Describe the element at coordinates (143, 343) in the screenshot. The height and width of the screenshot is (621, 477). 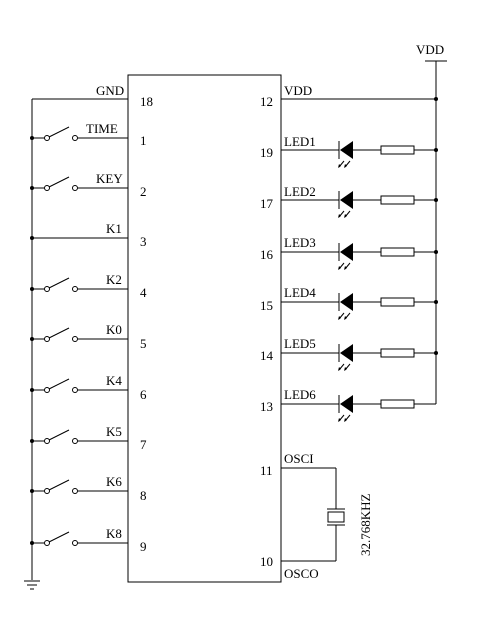
I see `pin-number-5: 5` at that location.